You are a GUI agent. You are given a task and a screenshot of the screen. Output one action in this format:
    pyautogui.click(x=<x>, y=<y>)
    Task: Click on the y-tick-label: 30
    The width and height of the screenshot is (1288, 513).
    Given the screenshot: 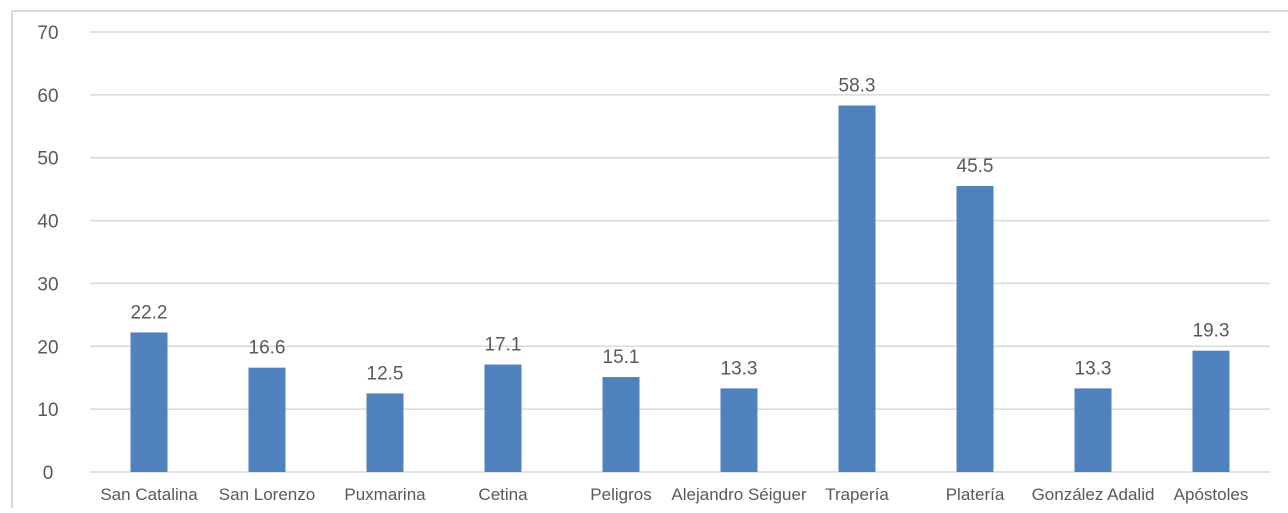 What is the action you would take?
    pyautogui.click(x=47, y=284)
    